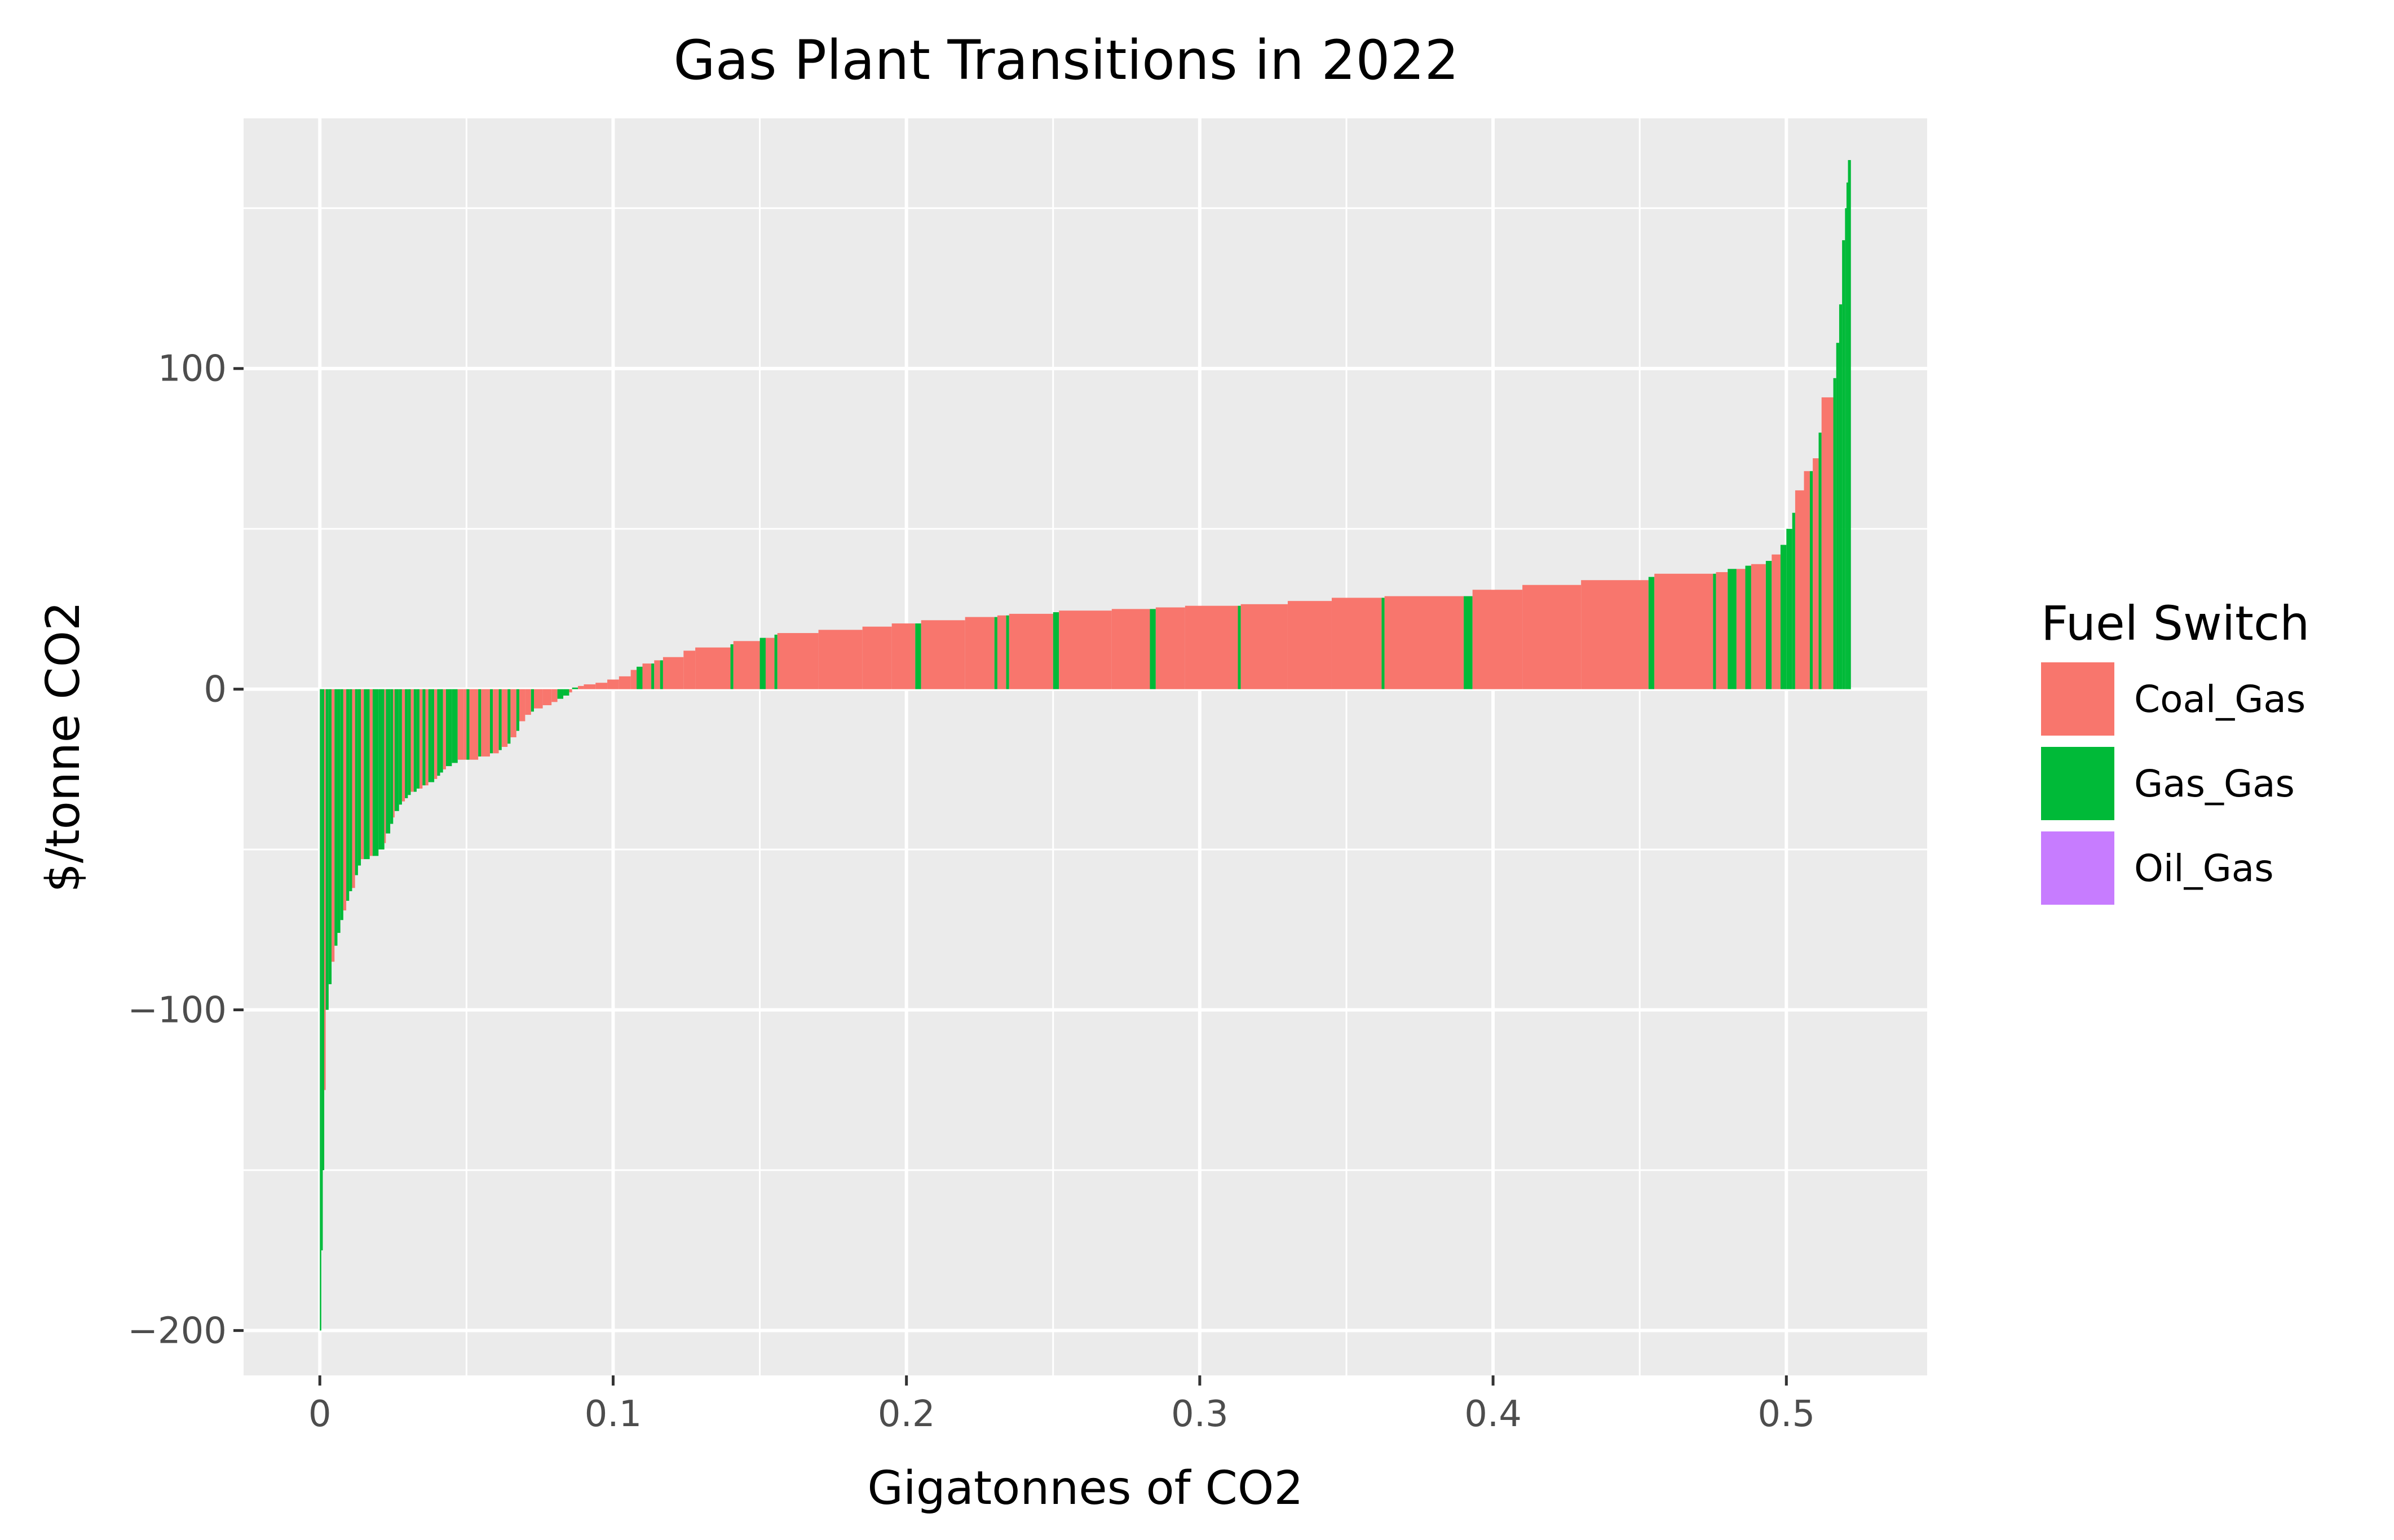 The image size is (2394, 1540). Describe the element at coordinates (1200, 1414) in the screenshot. I see `x-tick-label: 0.3` at that location.